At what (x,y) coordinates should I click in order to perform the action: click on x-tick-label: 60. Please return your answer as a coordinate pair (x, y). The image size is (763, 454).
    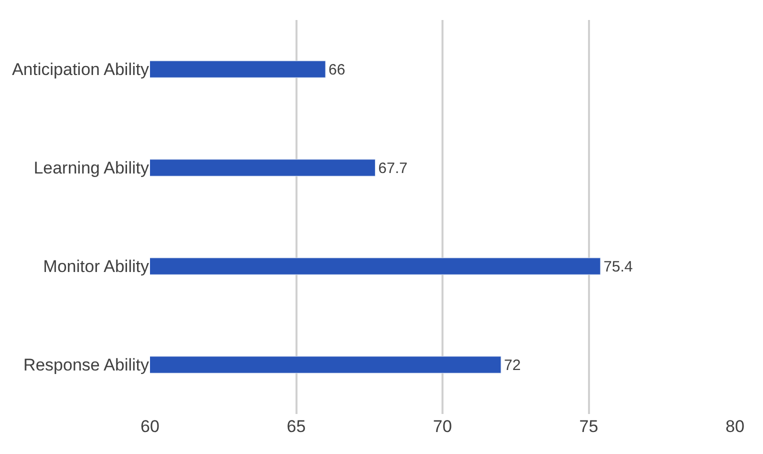
    Looking at the image, I should click on (150, 426).